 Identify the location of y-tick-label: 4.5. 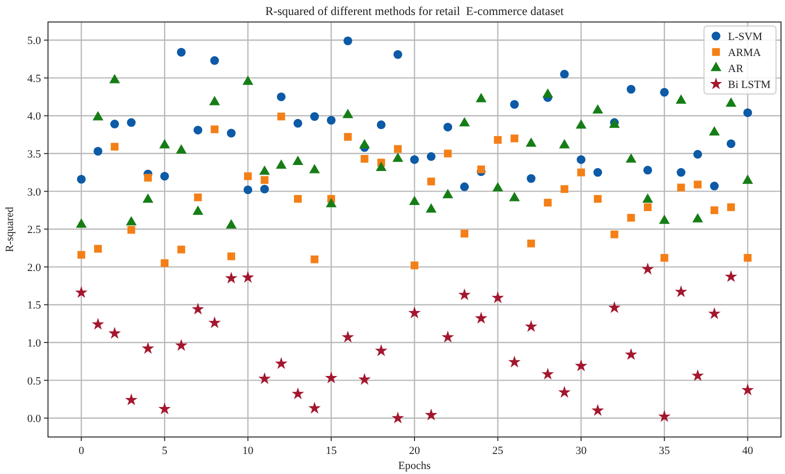
(34, 78).